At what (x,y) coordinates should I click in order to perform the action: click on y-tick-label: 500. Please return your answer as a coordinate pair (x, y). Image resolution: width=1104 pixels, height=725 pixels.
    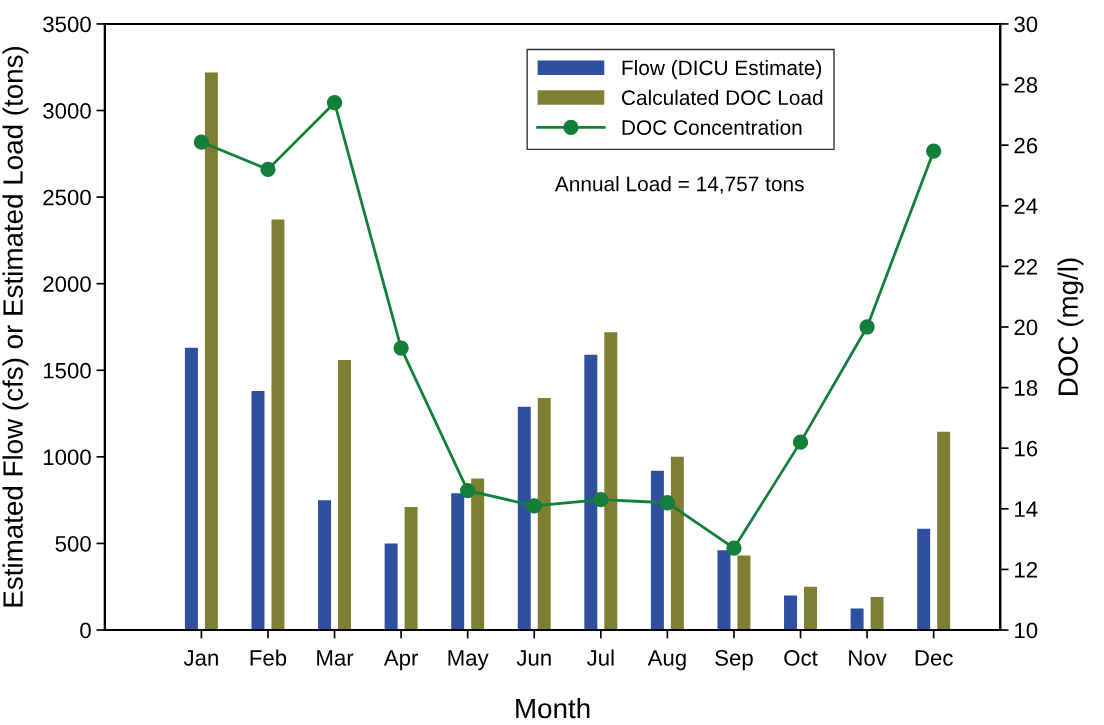
    Looking at the image, I should click on (73, 543).